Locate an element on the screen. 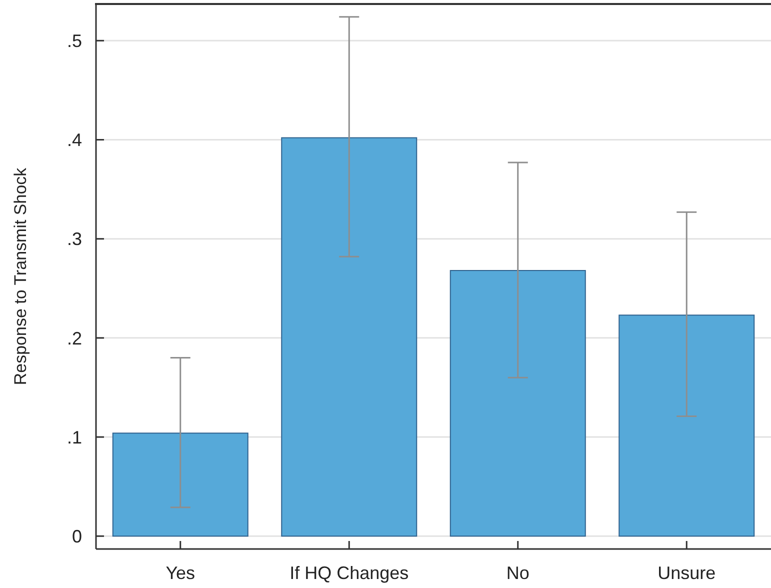 The height and width of the screenshot is (588, 771). x-tick-label: Yes is located at coordinates (181, 572).